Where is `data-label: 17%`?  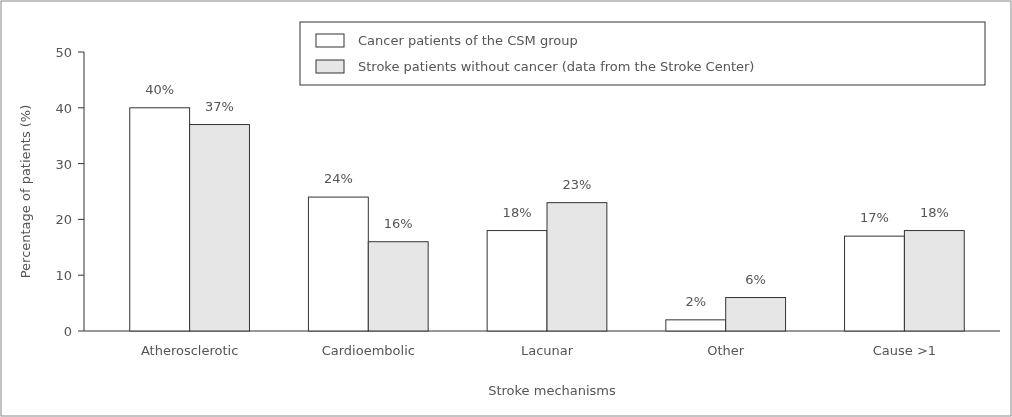
data-label: 17% is located at coordinates (874, 218).